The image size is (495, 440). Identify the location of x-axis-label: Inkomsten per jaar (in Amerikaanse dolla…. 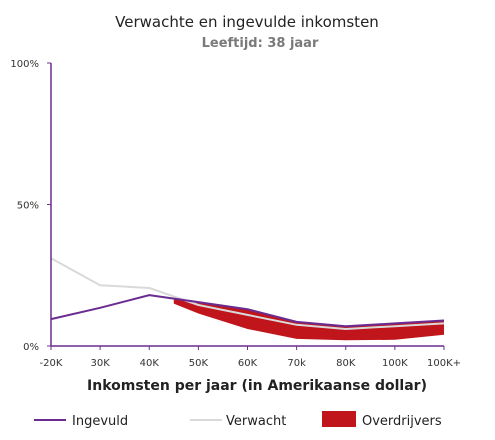
(257, 386).